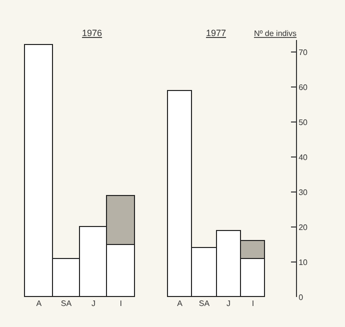 Image resolution: width=345 pixels, height=327 pixels. I want to click on y-tick-label: 70, so click(303, 53).